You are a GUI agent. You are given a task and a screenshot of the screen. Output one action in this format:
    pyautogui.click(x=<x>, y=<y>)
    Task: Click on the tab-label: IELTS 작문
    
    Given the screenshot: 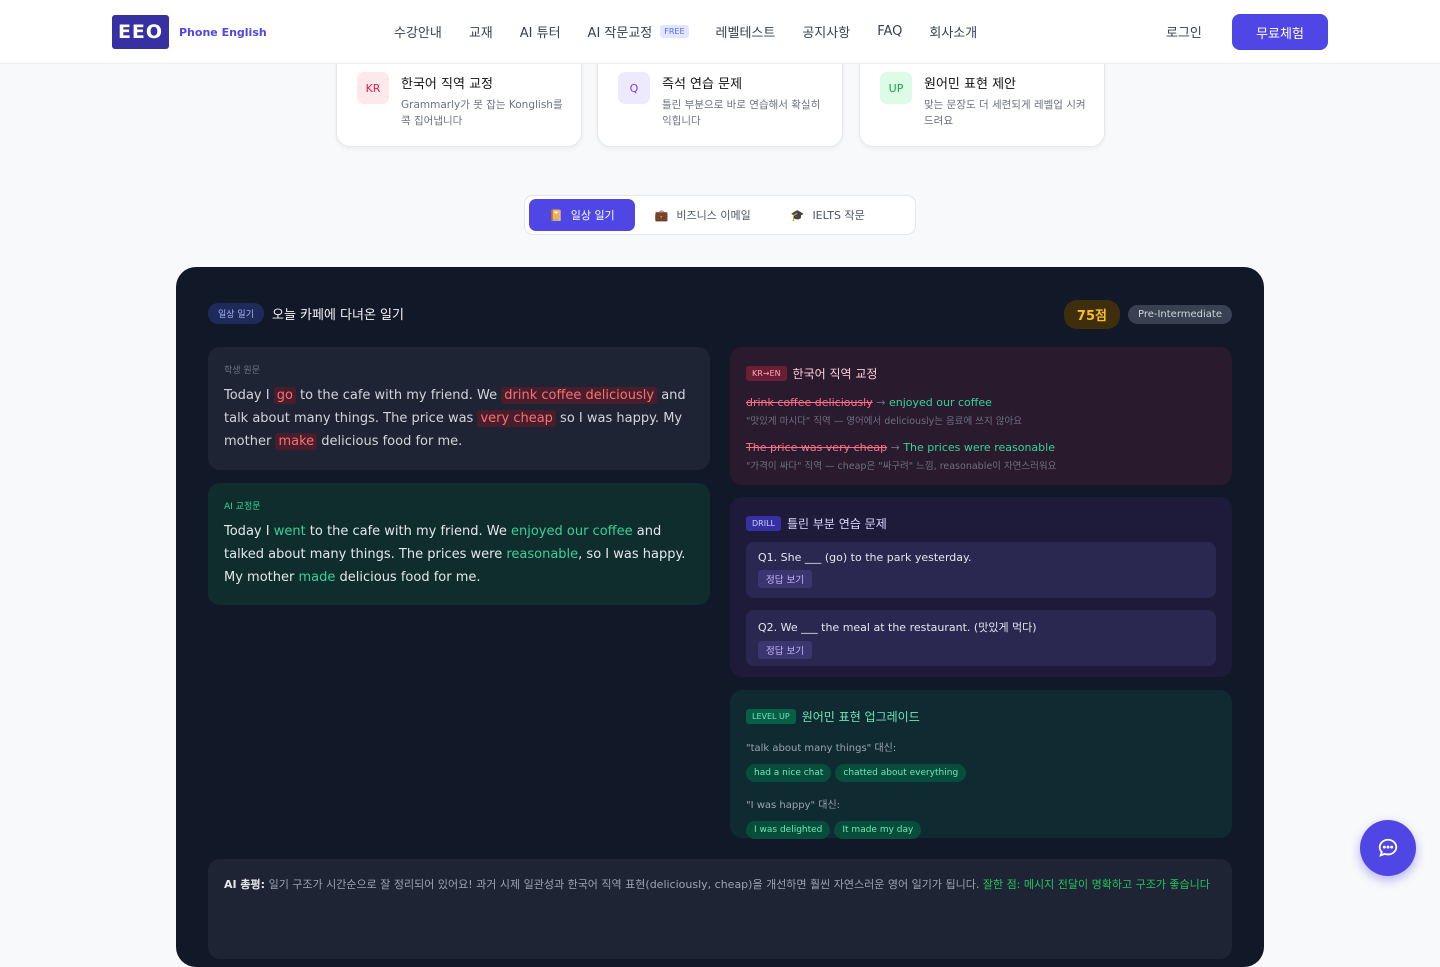 What is the action you would take?
    pyautogui.click(x=838, y=215)
    